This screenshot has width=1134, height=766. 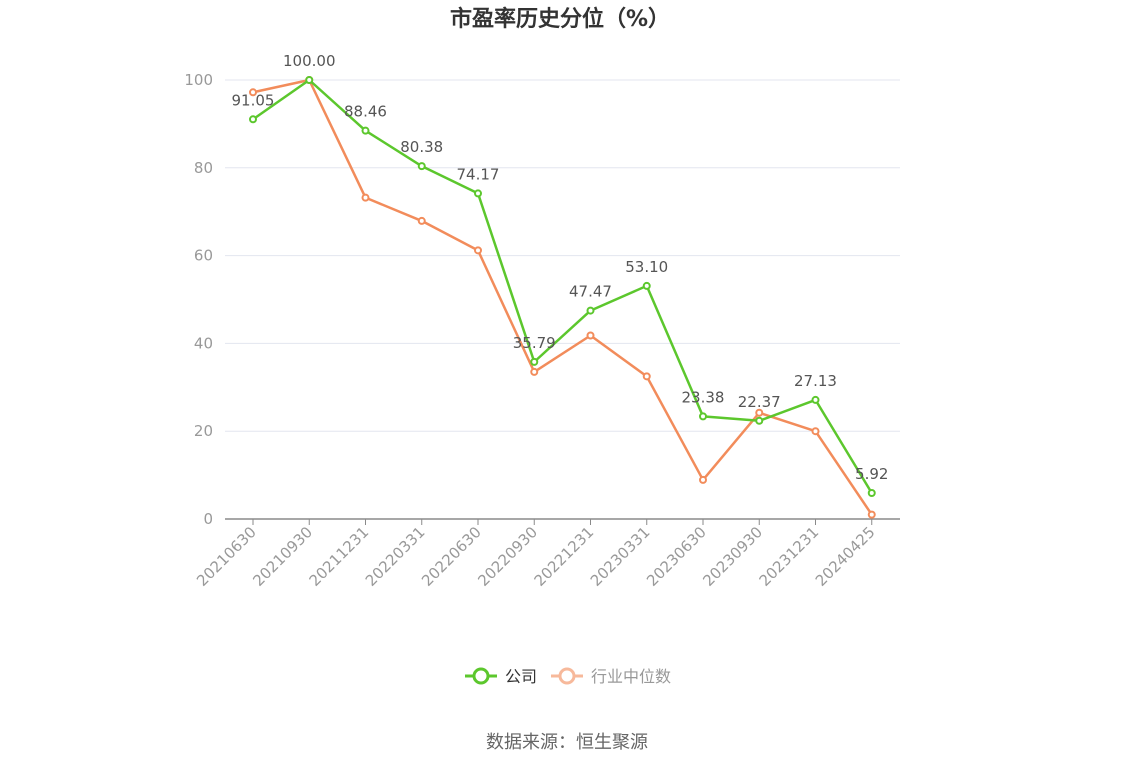 What do you see at coordinates (789, 556) in the screenshot?
I see `x-tick-label: 20231231` at bounding box center [789, 556].